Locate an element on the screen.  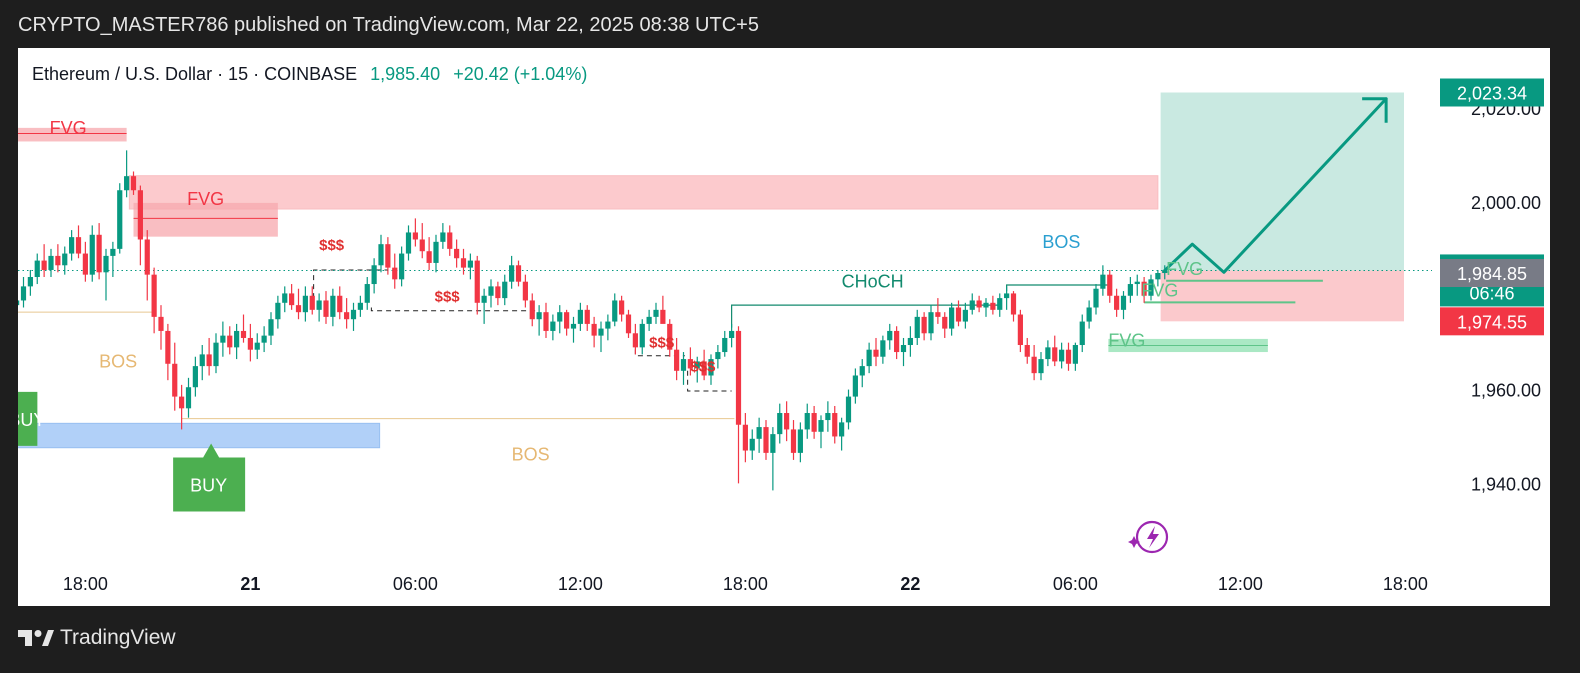
target-price-badge: 2,023.34 is located at coordinates (1492, 92).